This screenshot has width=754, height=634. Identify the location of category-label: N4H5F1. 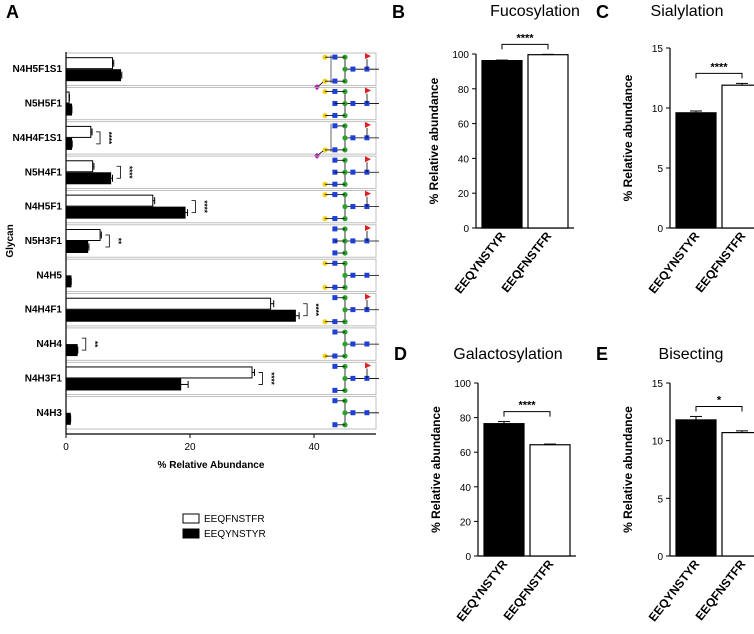
(44, 207).